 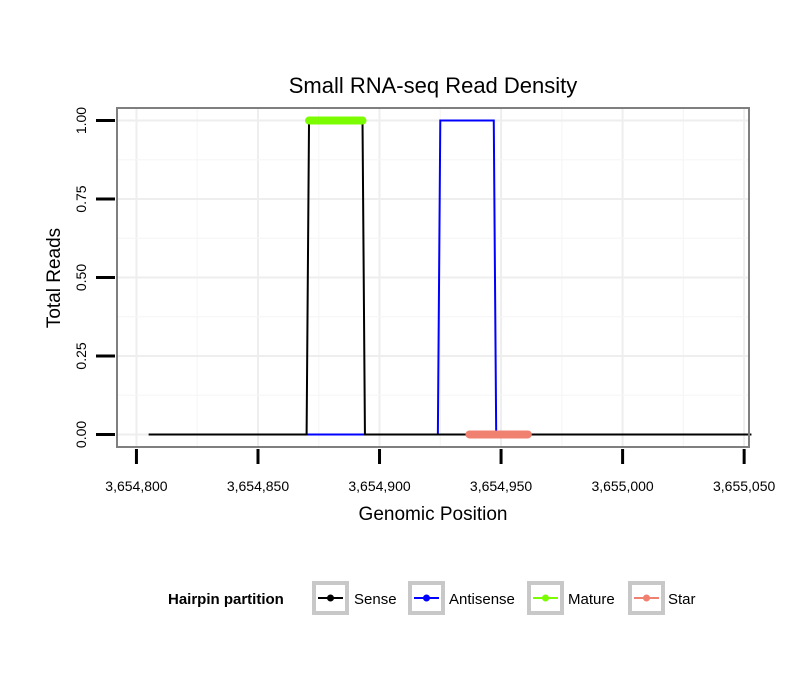 I want to click on y-axis-label: Total Reads, so click(x=54, y=278).